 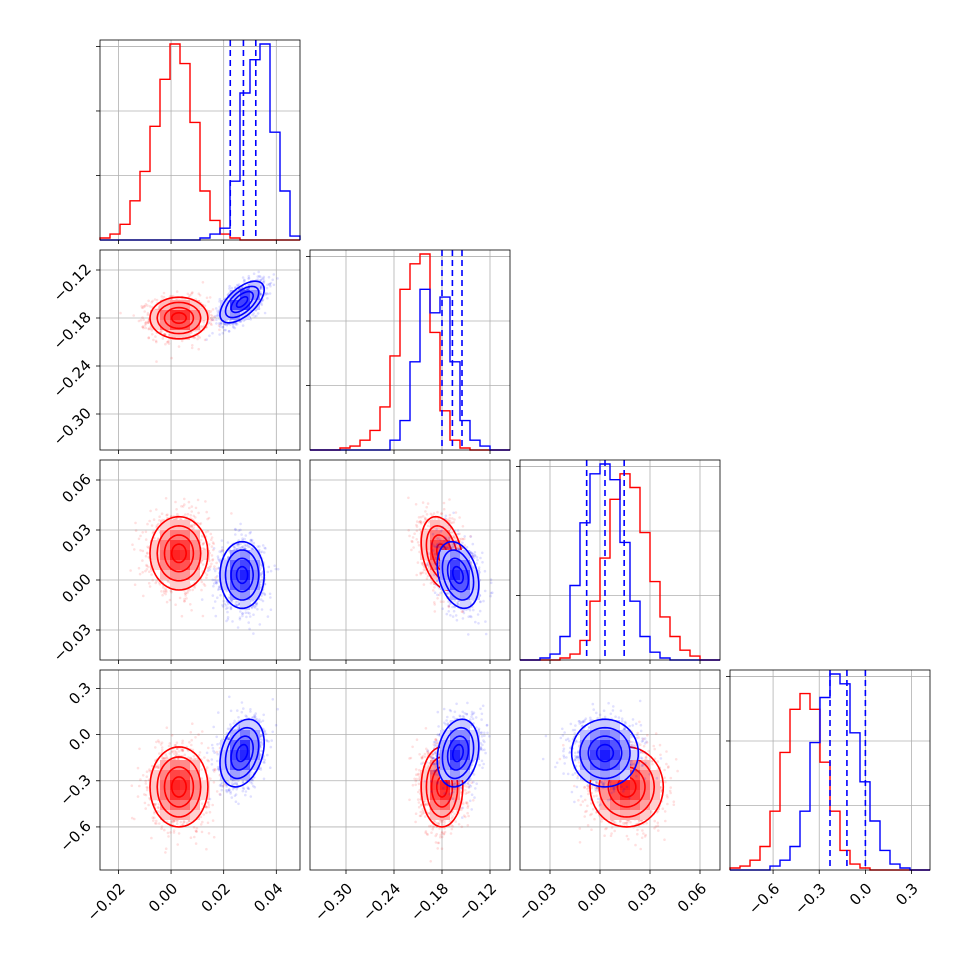 What do you see at coordinates (179, 318) in the screenshot?
I see `contour-lines` at bounding box center [179, 318].